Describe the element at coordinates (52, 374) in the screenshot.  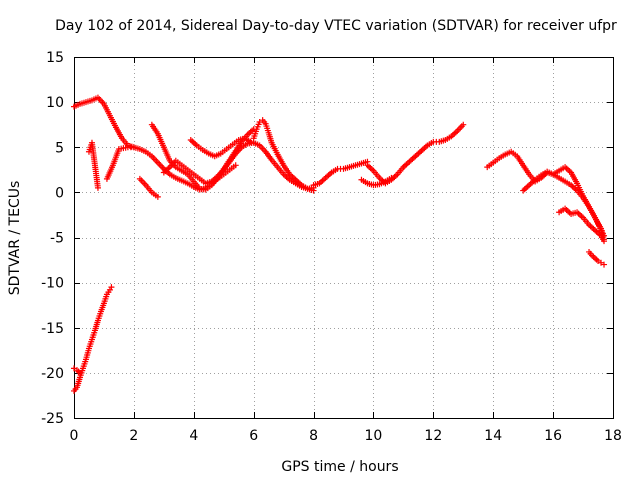
I see `y-tick-label: -20` at that location.